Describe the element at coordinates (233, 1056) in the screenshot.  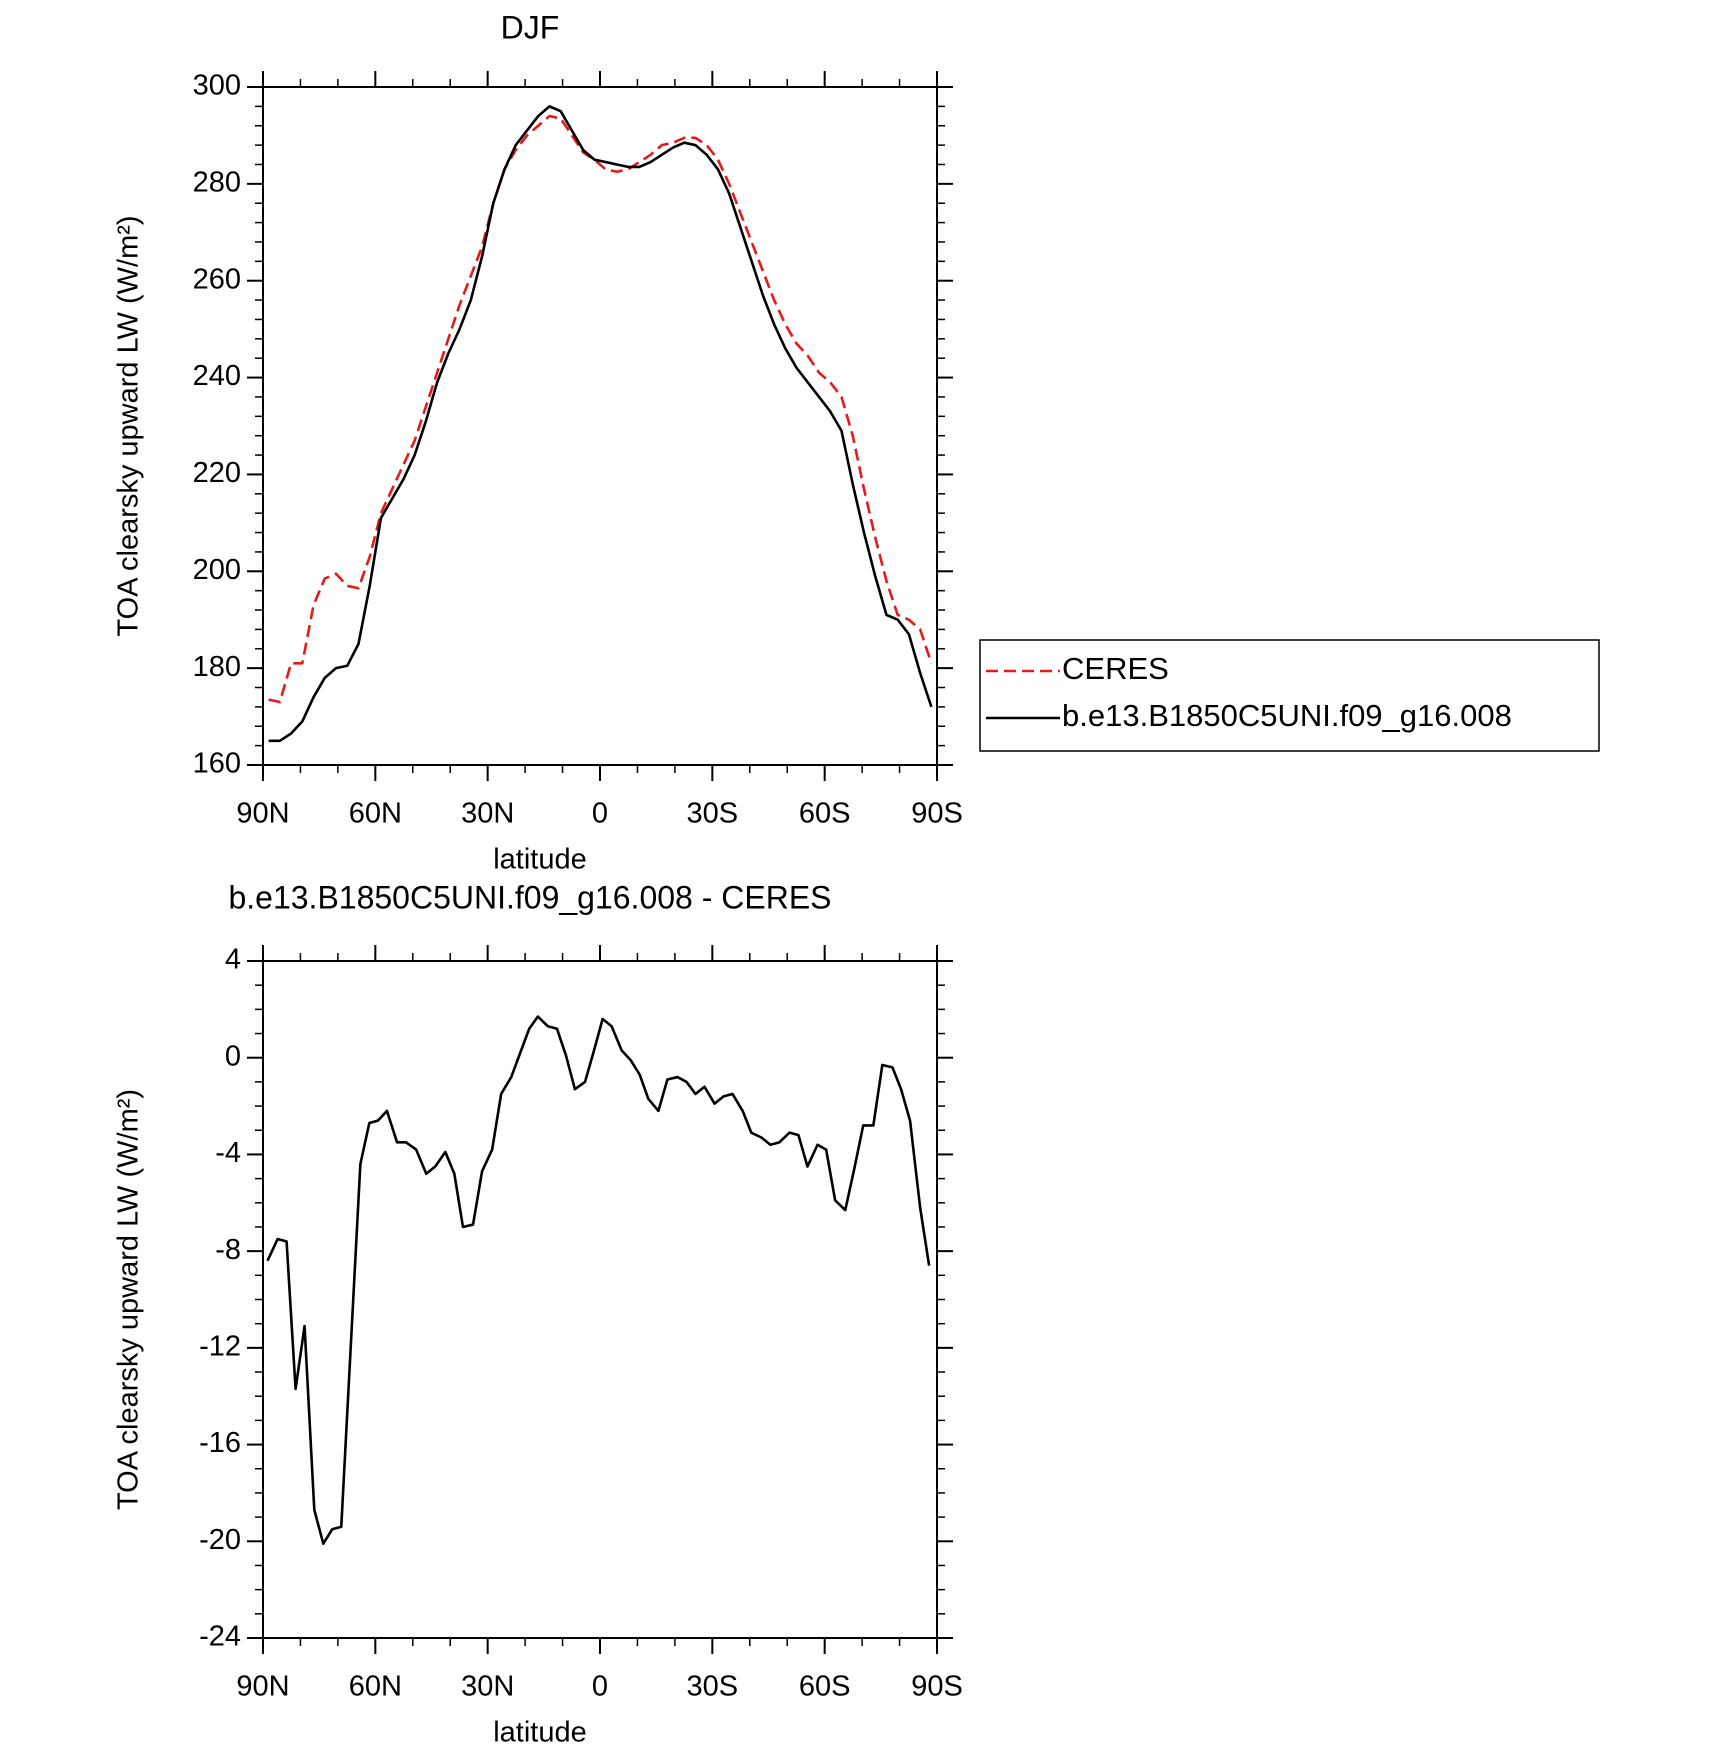
I see `y-tick-label: 0` at that location.